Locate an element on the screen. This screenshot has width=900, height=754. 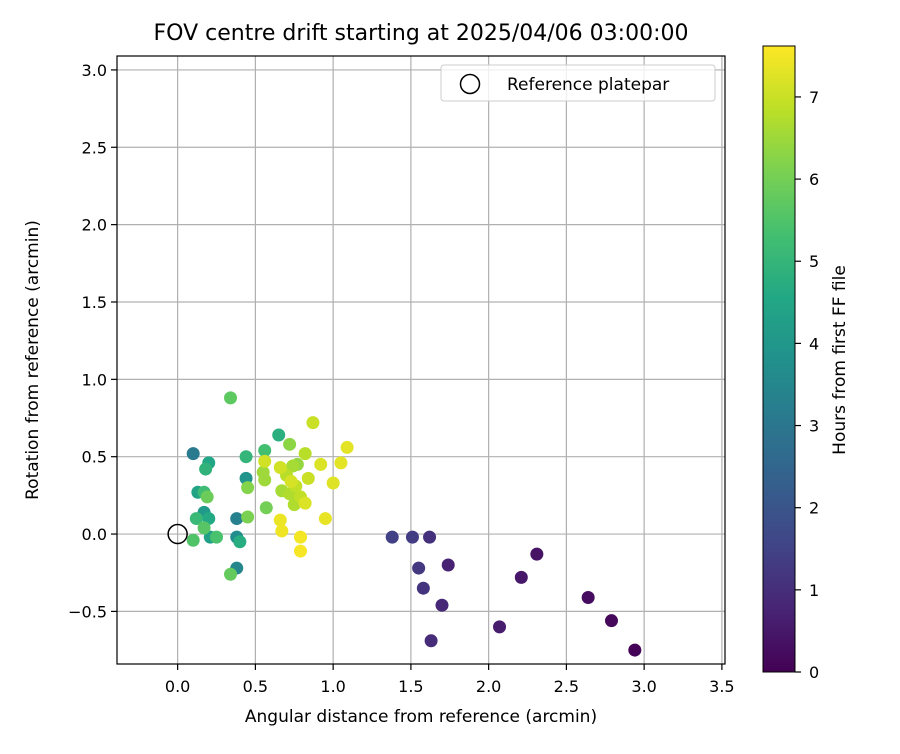
y-tick-label: −0.5 is located at coordinates (87, 611).